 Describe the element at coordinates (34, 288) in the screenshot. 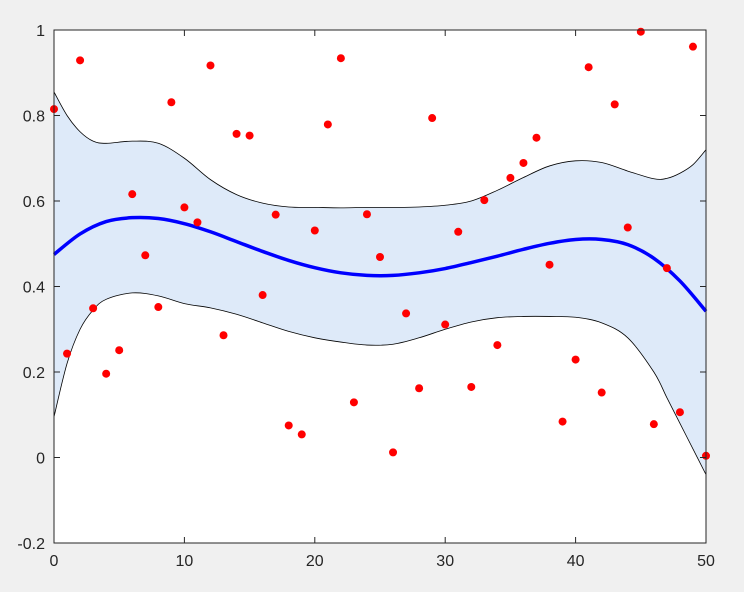

I see `y-tick-label: 0.4` at that location.